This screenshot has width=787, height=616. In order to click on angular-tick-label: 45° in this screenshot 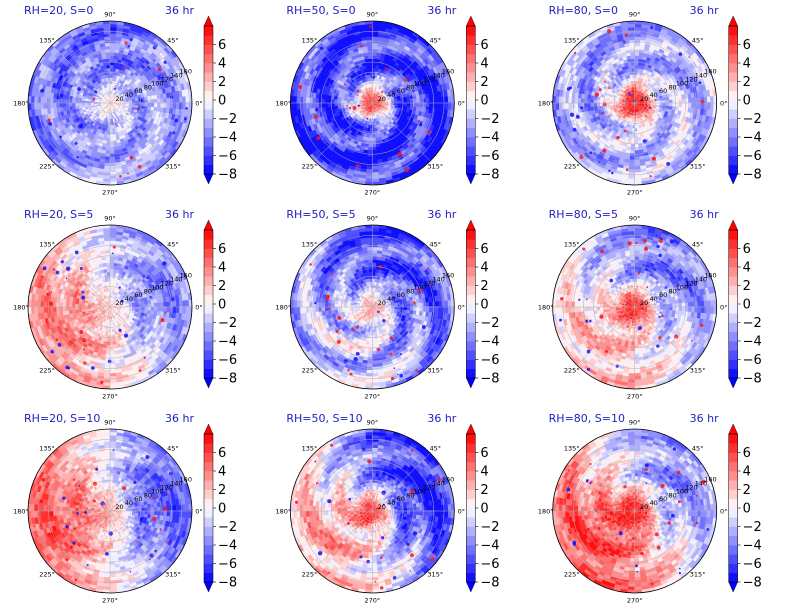, I will do `click(436, 41)`.